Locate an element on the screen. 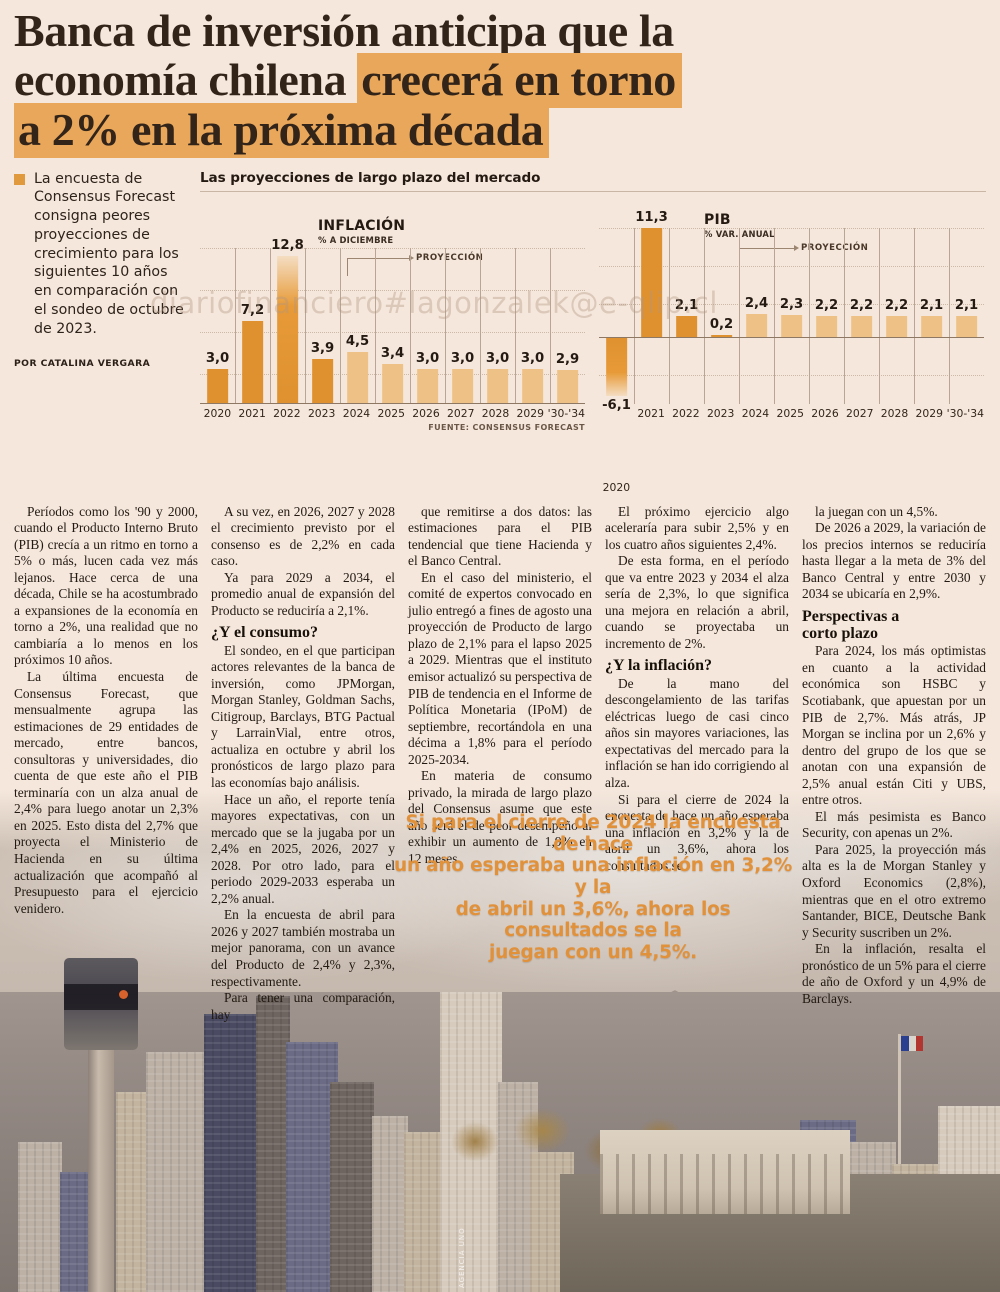 The width and height of the screenshot is (1000, 1292). photo-top-fade is located at coordinates (500, 820).